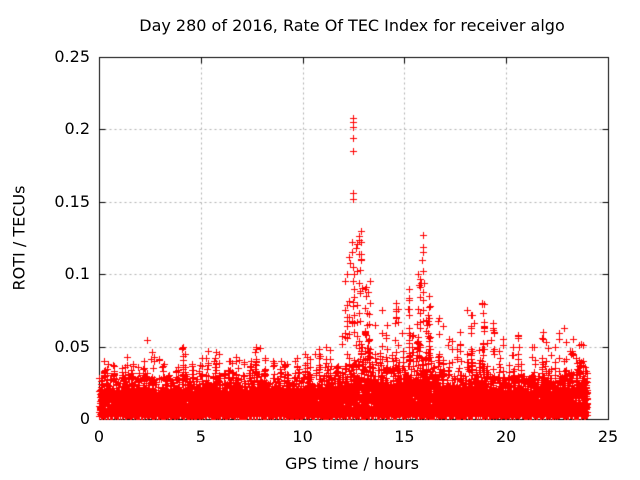 Image resolution: width=640 pixels, height=480 pixels. Describe the element at coordinates (84, 418) in the screenshot. I see `y-tick-label: 0` at that location.